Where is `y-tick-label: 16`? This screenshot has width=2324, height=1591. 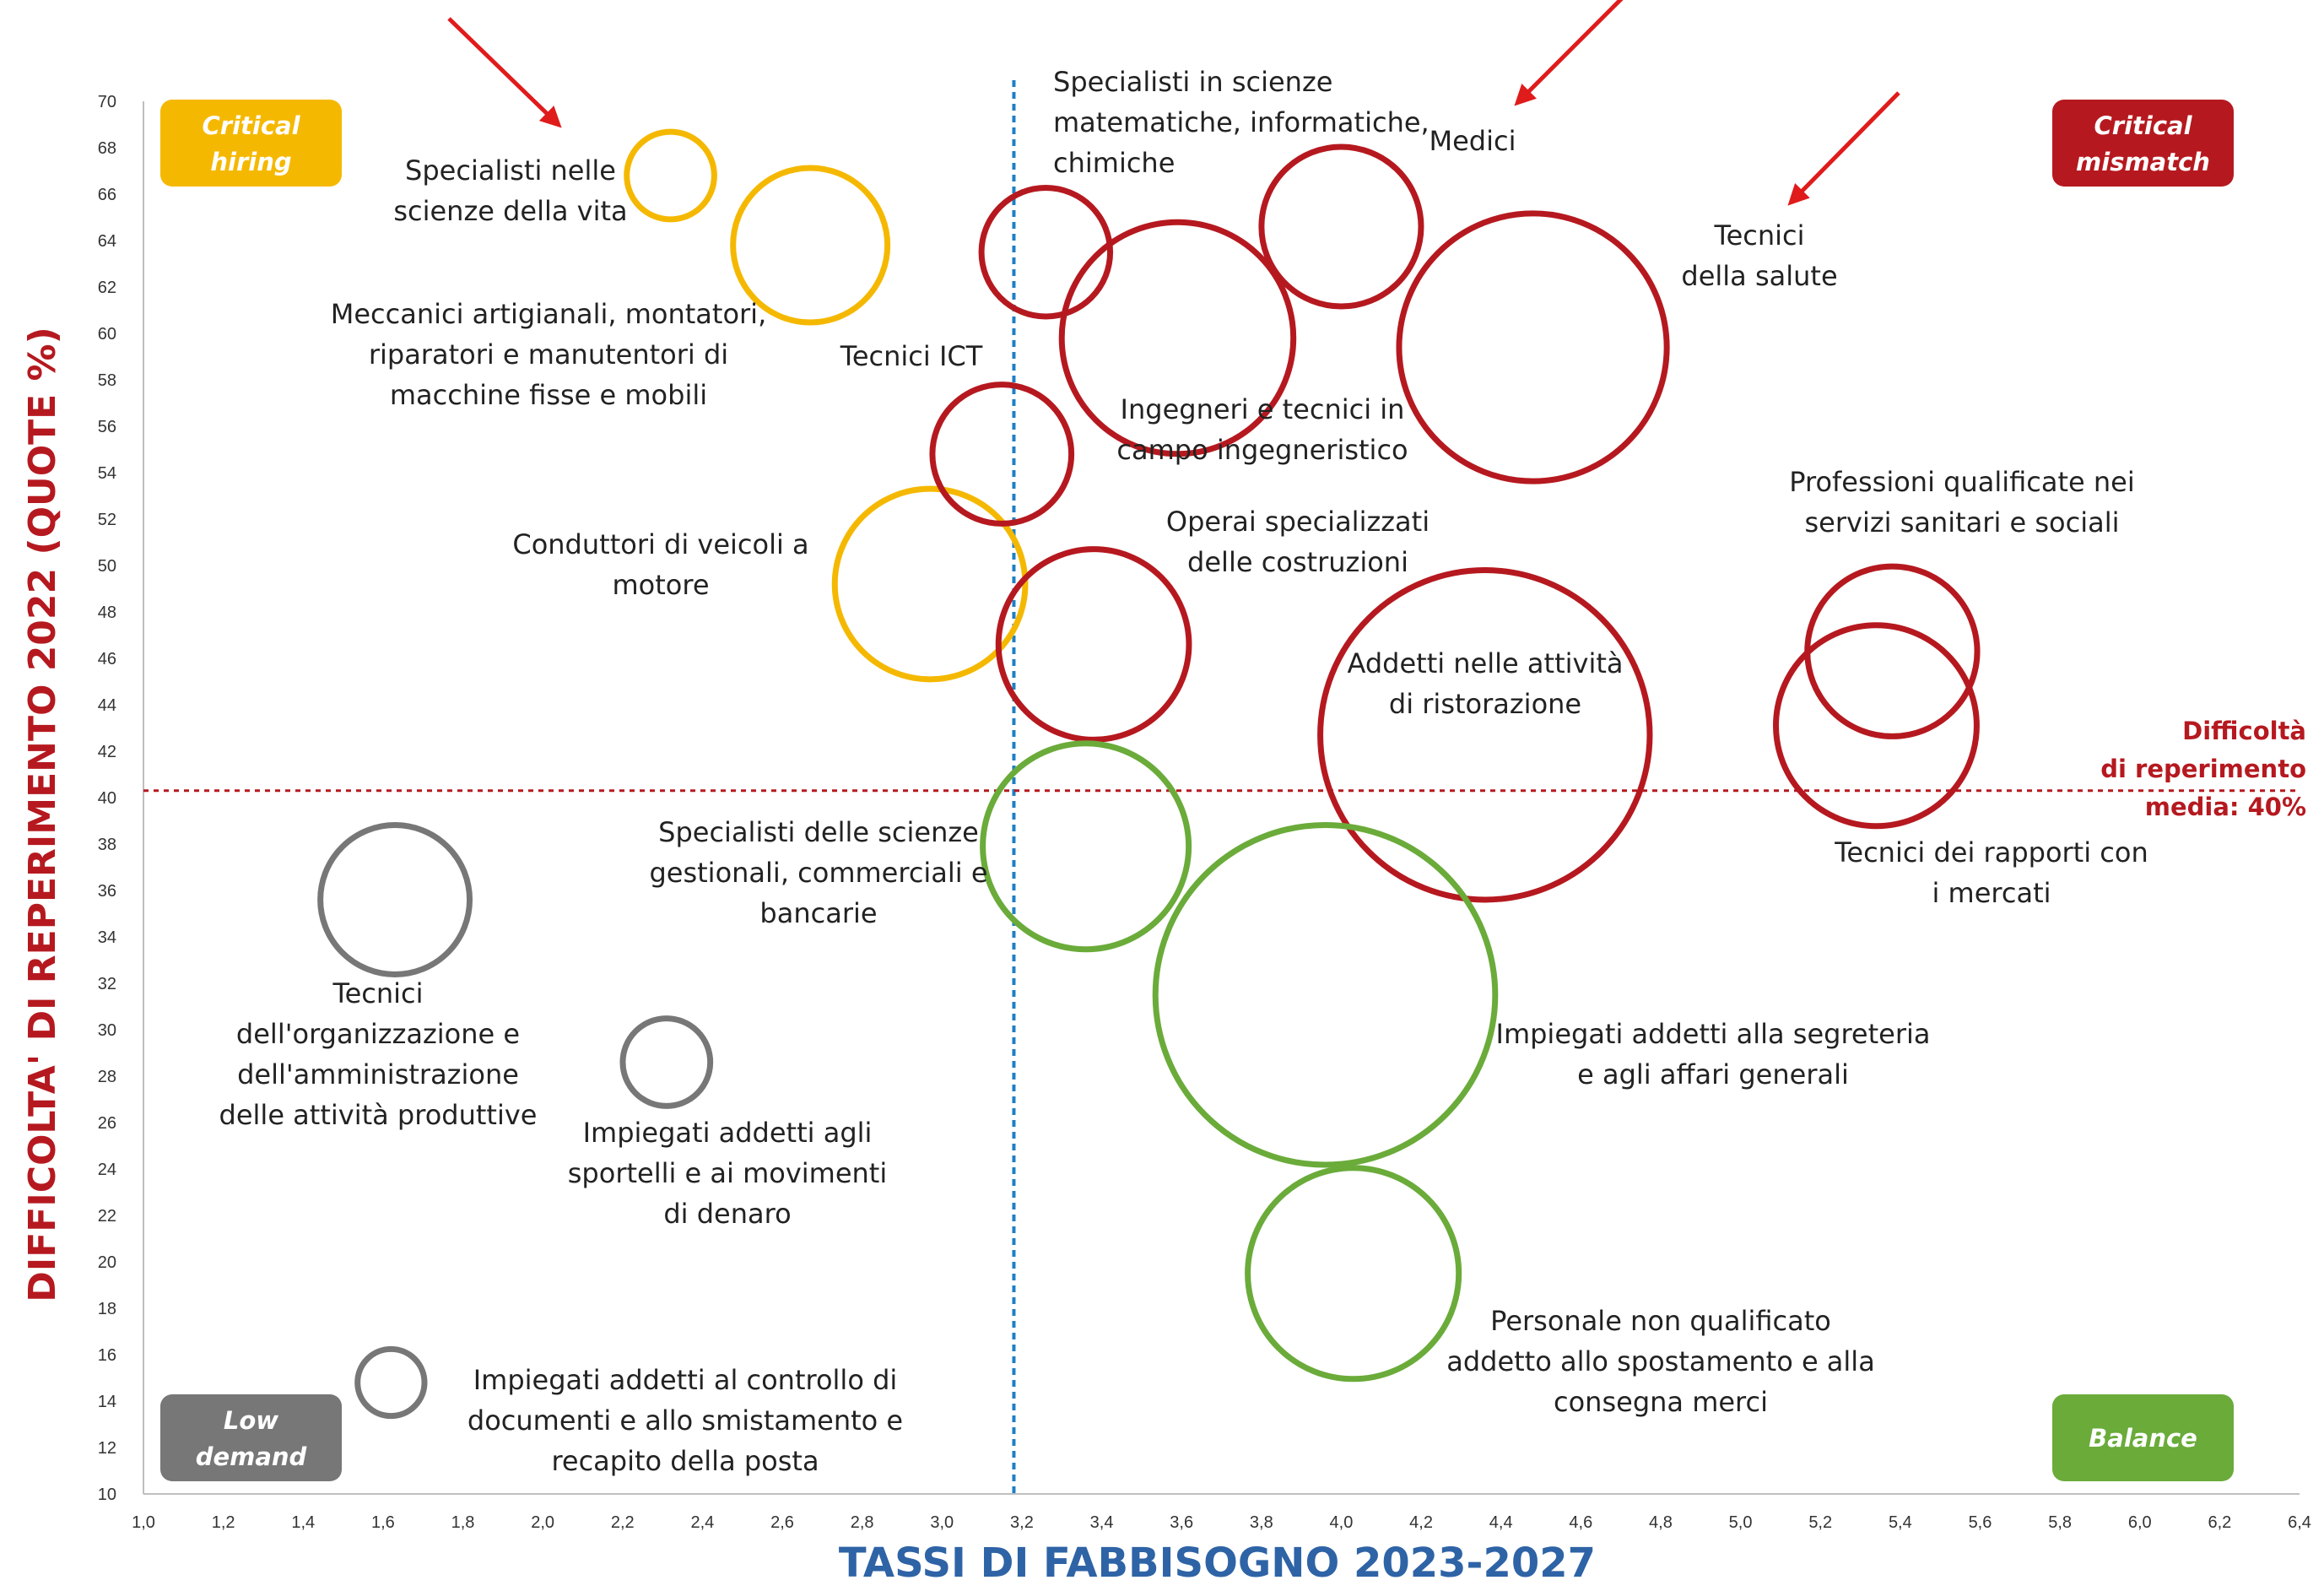
y-tick-label: 16 is located at coordinates (107, 1355).